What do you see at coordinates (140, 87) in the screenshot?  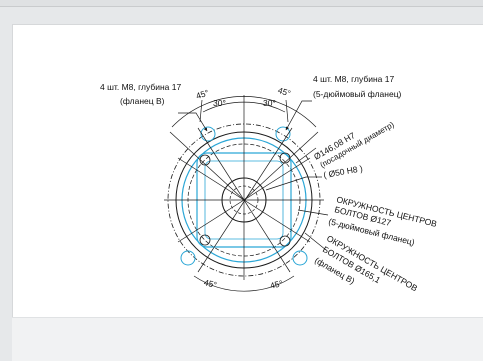 I see `label-left-holes-1: 4 шт. M8, глубина 17` at bounding box center [140, 87].